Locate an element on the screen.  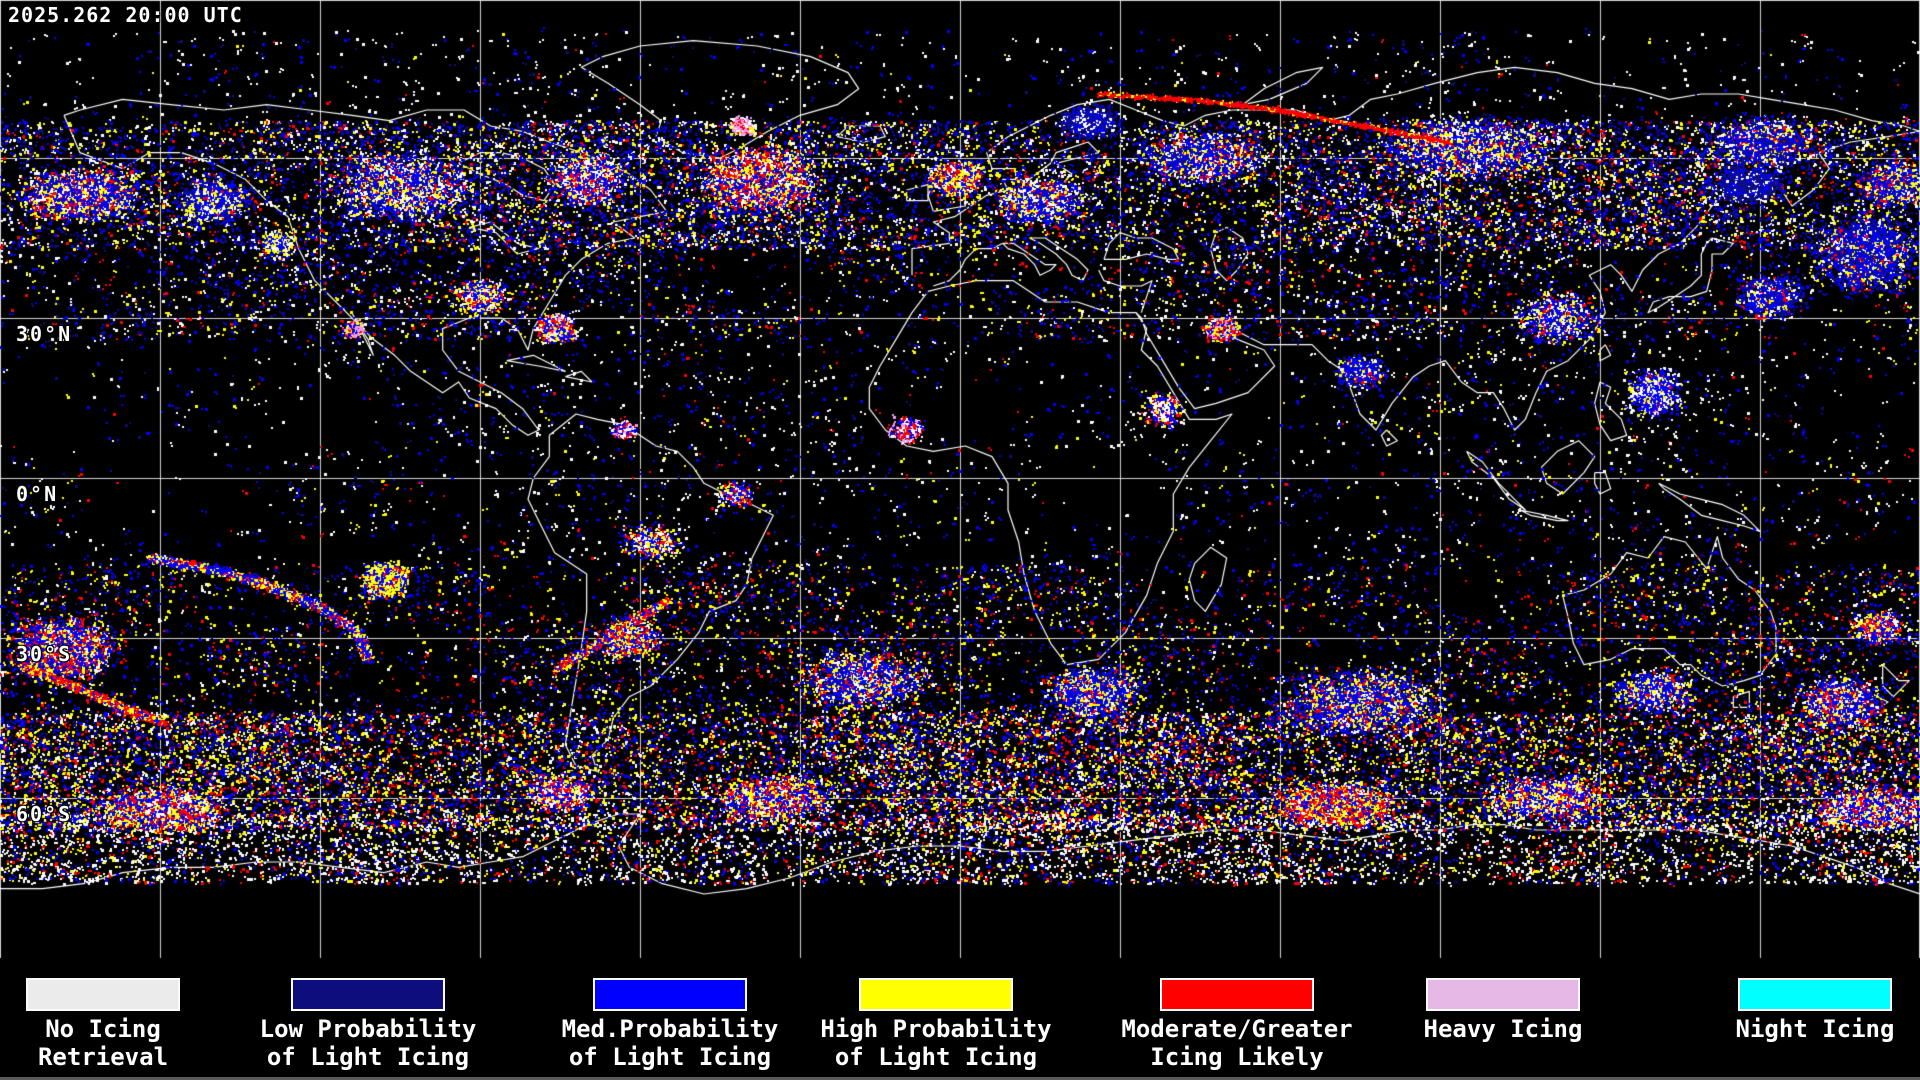
legend-label: Moderate/Greater is located at coordinates (1237, 1029).